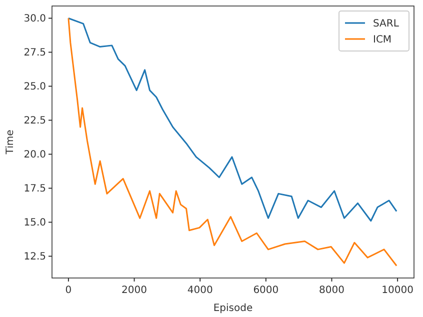  I want to click on y-tick-label: 22.5, so click(35, 121).